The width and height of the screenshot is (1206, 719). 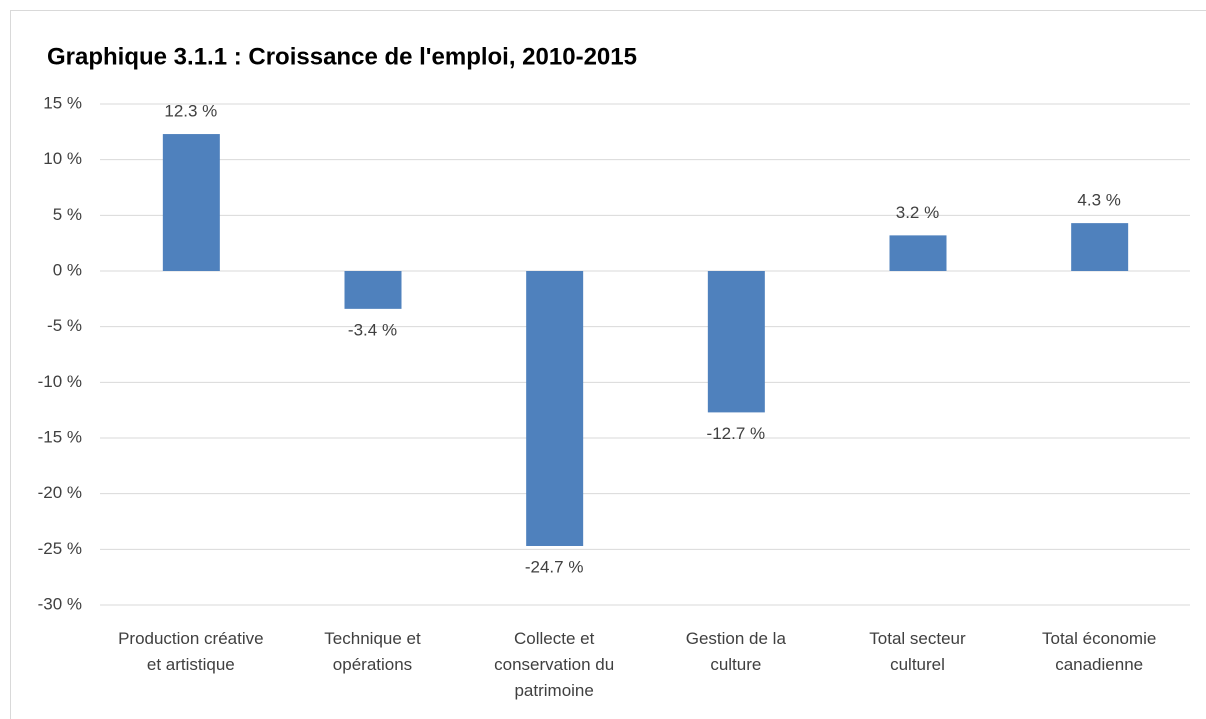 What do you see at coordinates (554, 566) in the screenshot?
I see `data-label: -24.7 %` at bounding box center [554, 566].